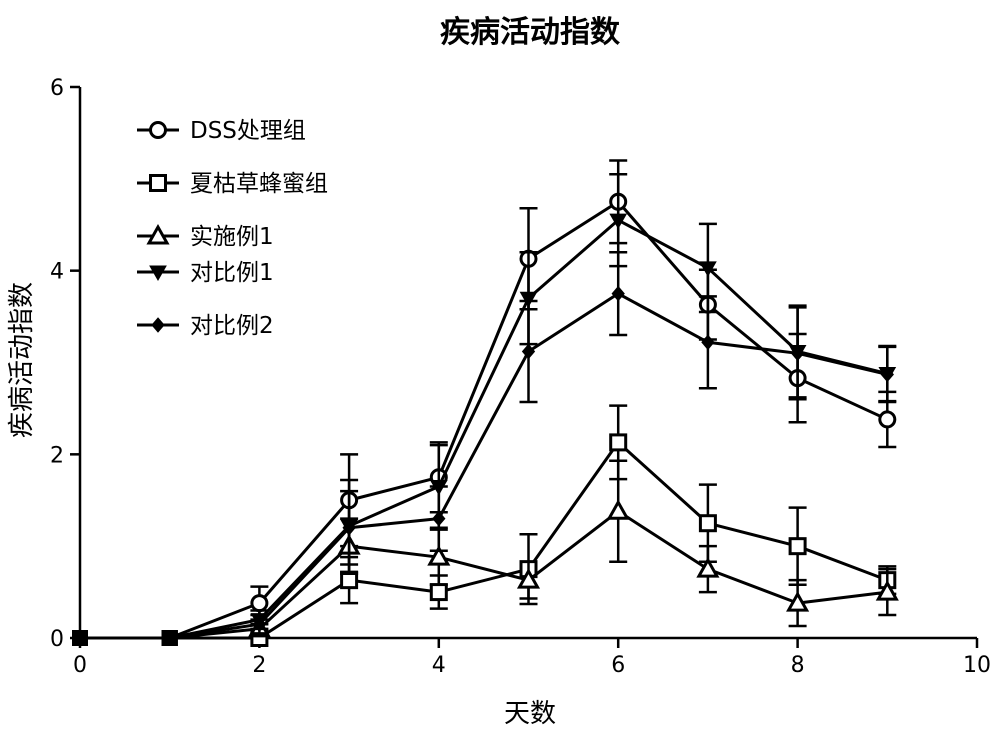 Image resolution: width=1000 pixels, height=734 pixels. Describe the element at coordinates (22, 360) in the screenshot. I see `y-axis-label: 疾病活动指数` at that location.